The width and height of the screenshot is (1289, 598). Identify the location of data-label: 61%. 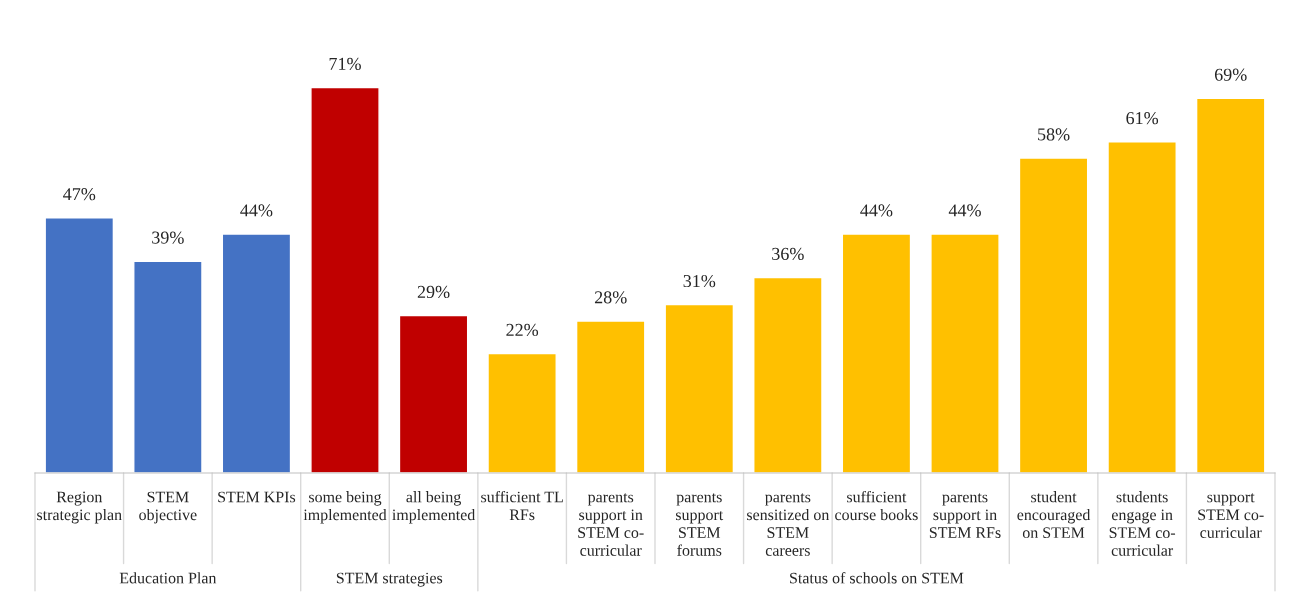
(1142, 118).